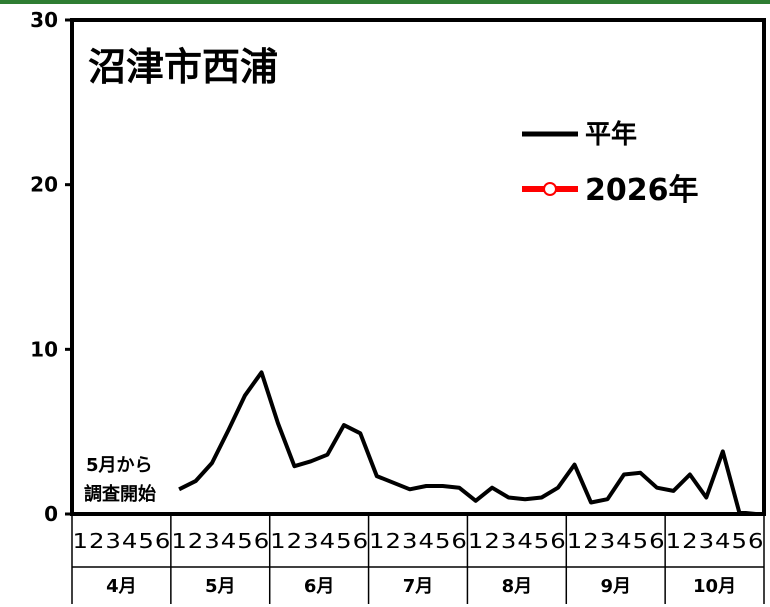 The width and height of the screenshot is (770, 607). What do you see at coordinates (119, 465) in the screenshot?
I see `annotation-line-1: 5月から` at bounding box center [119, 465].